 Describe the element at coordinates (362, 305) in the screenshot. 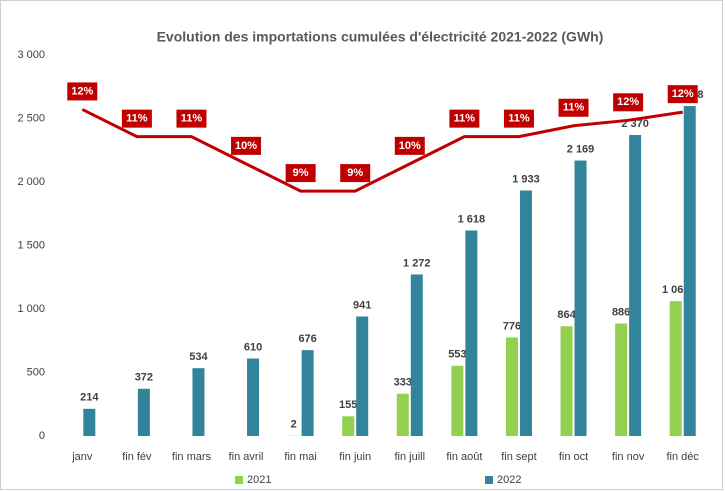

I see `bar-label: 941` at that location.